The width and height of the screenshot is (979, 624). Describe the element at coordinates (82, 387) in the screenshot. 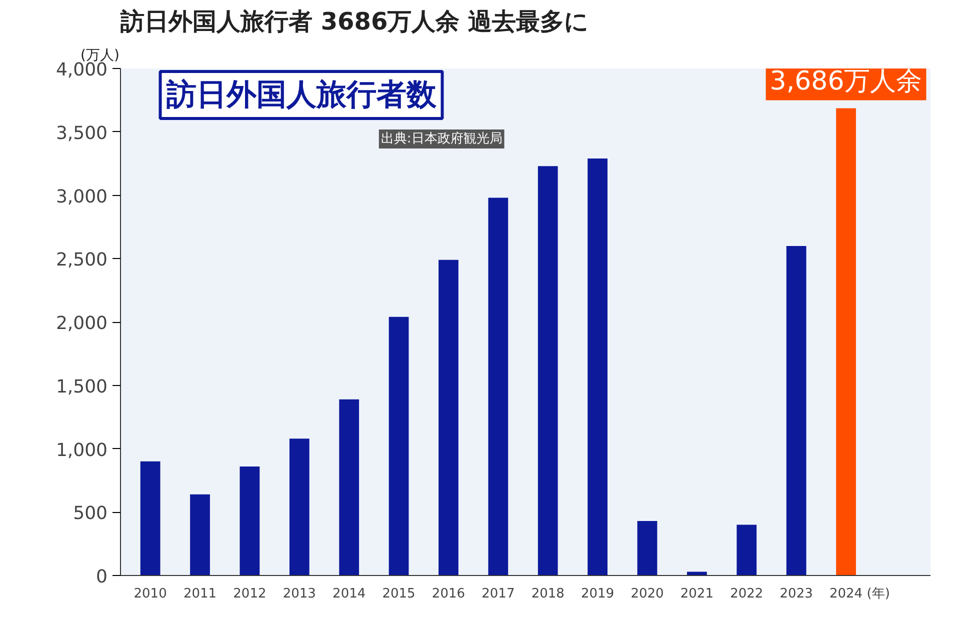

I see `y-tick-label: 1,500` at that location.